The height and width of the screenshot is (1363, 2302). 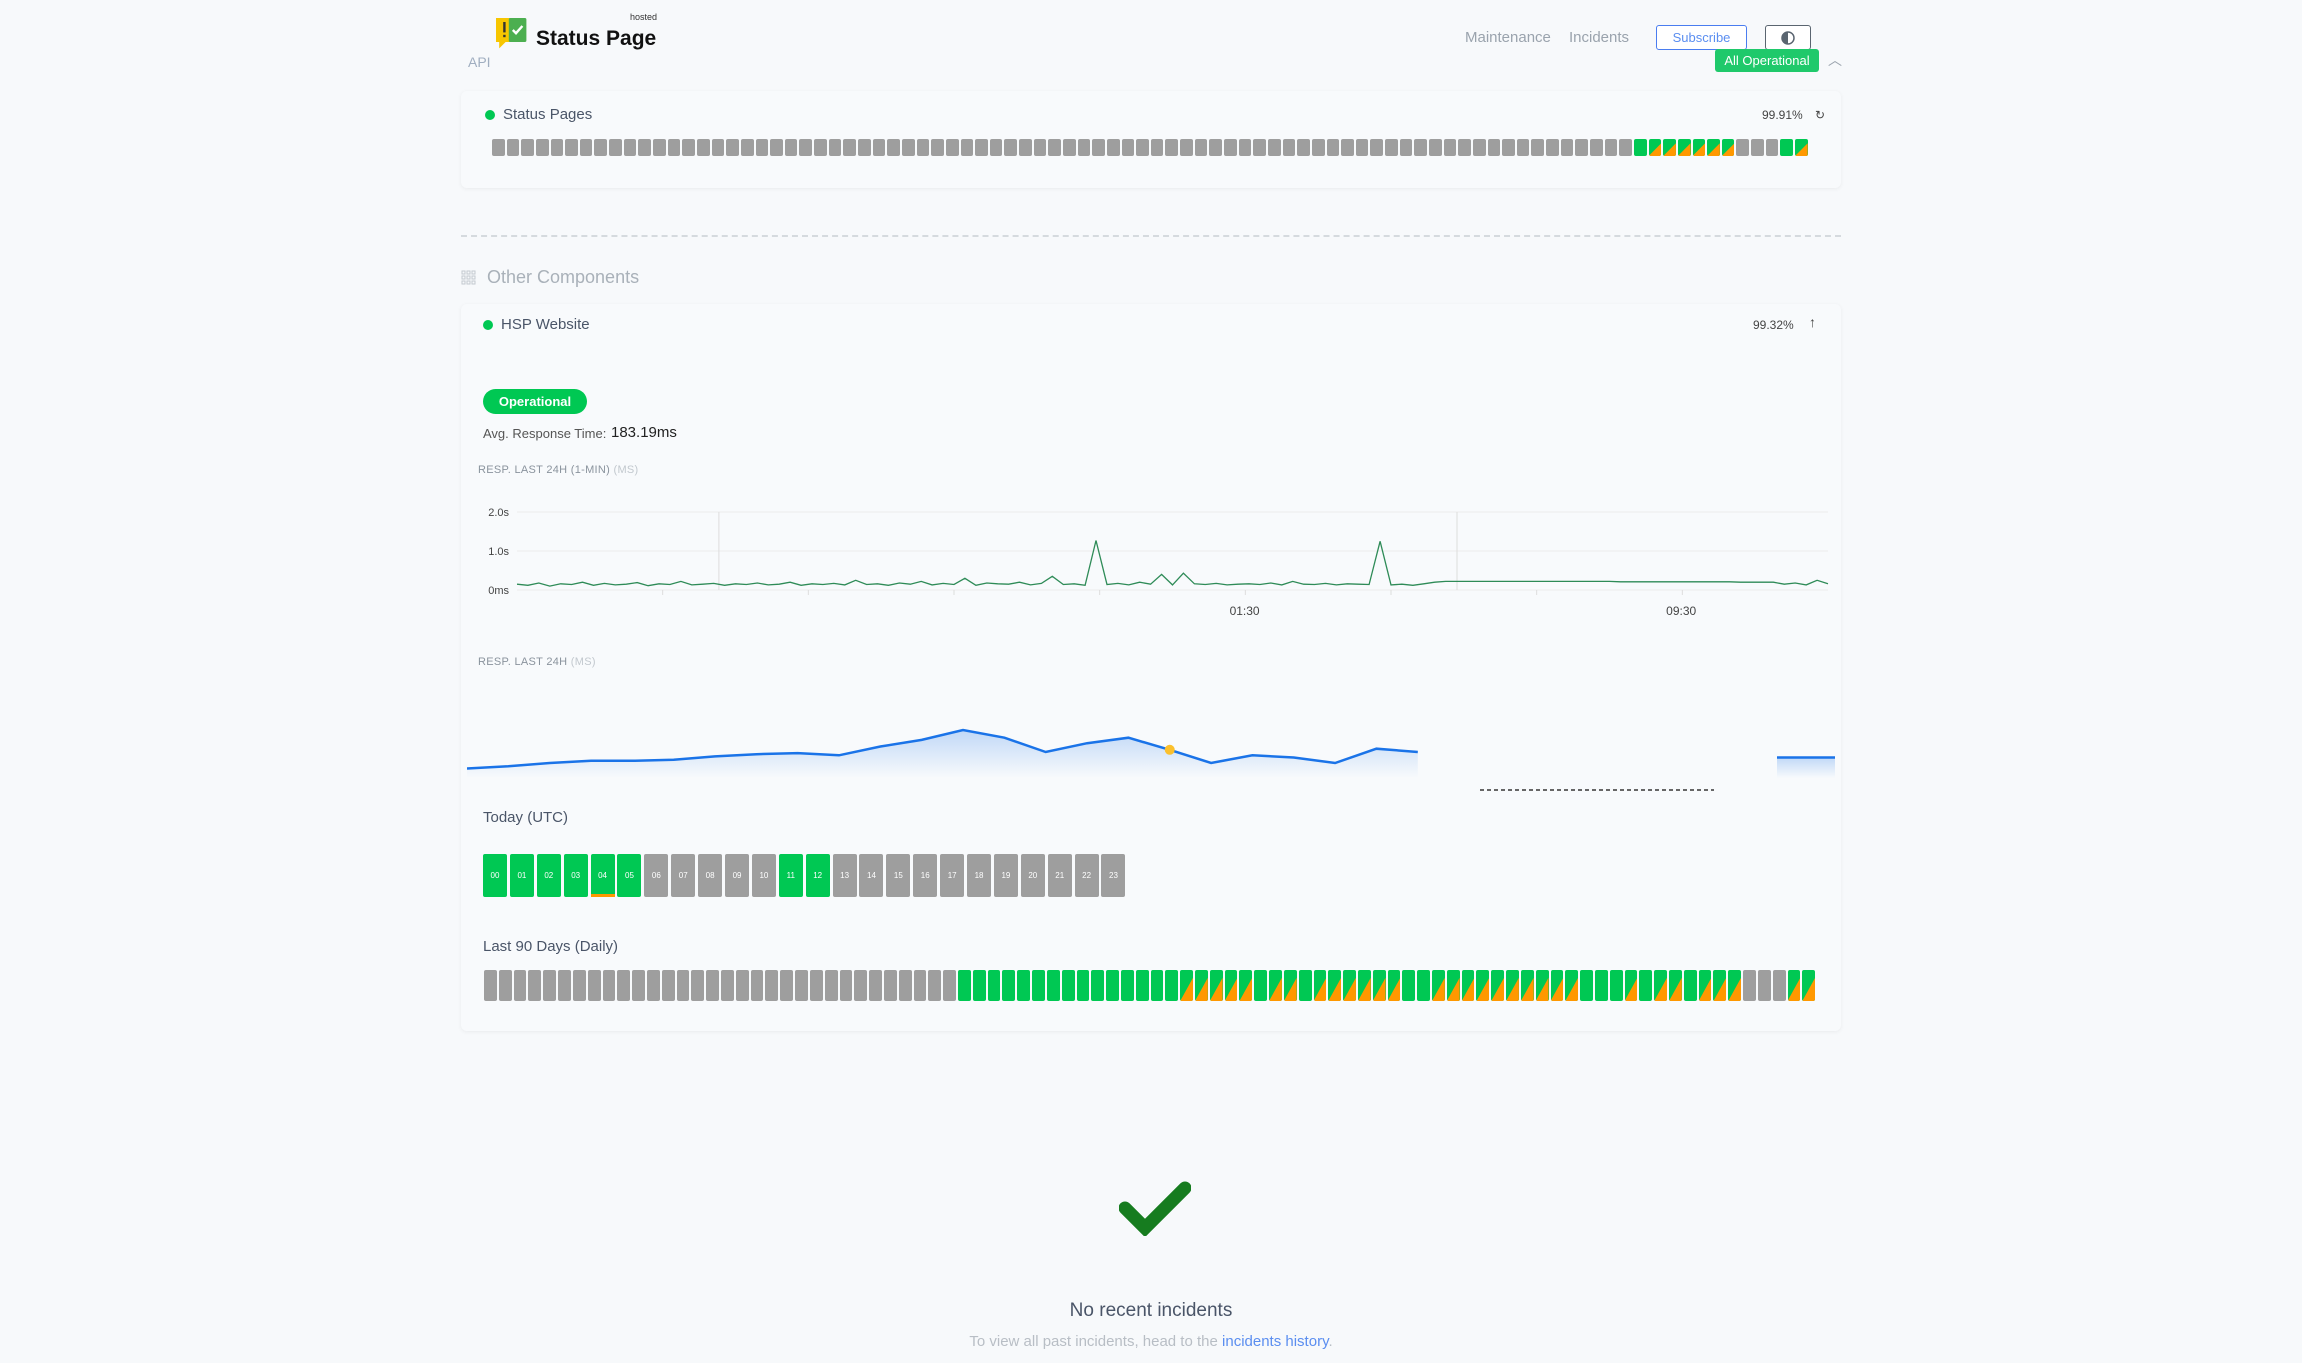 What do you see at coordinates (871, 875) in the screenshot?
I see `hour-bar: 14` at bounding box center [871, 875].